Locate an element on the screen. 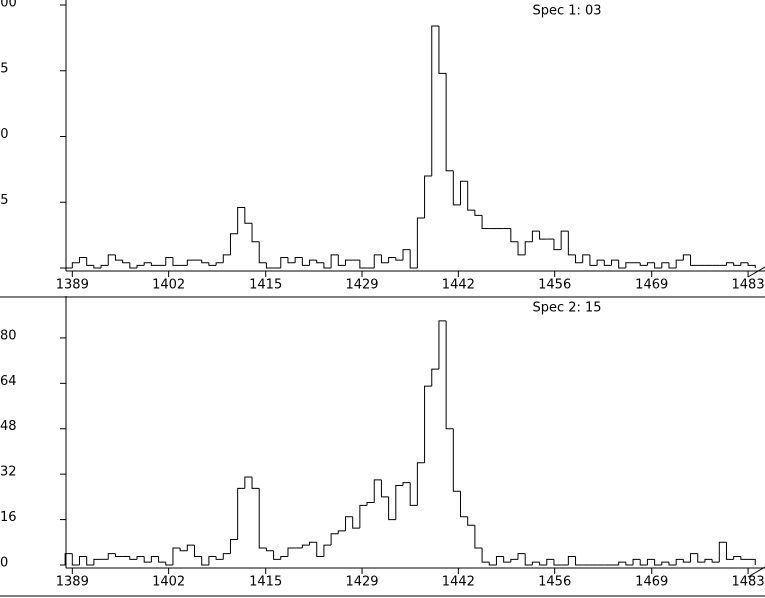  y-tick-label: 64 is located at coordinates (8, 381).